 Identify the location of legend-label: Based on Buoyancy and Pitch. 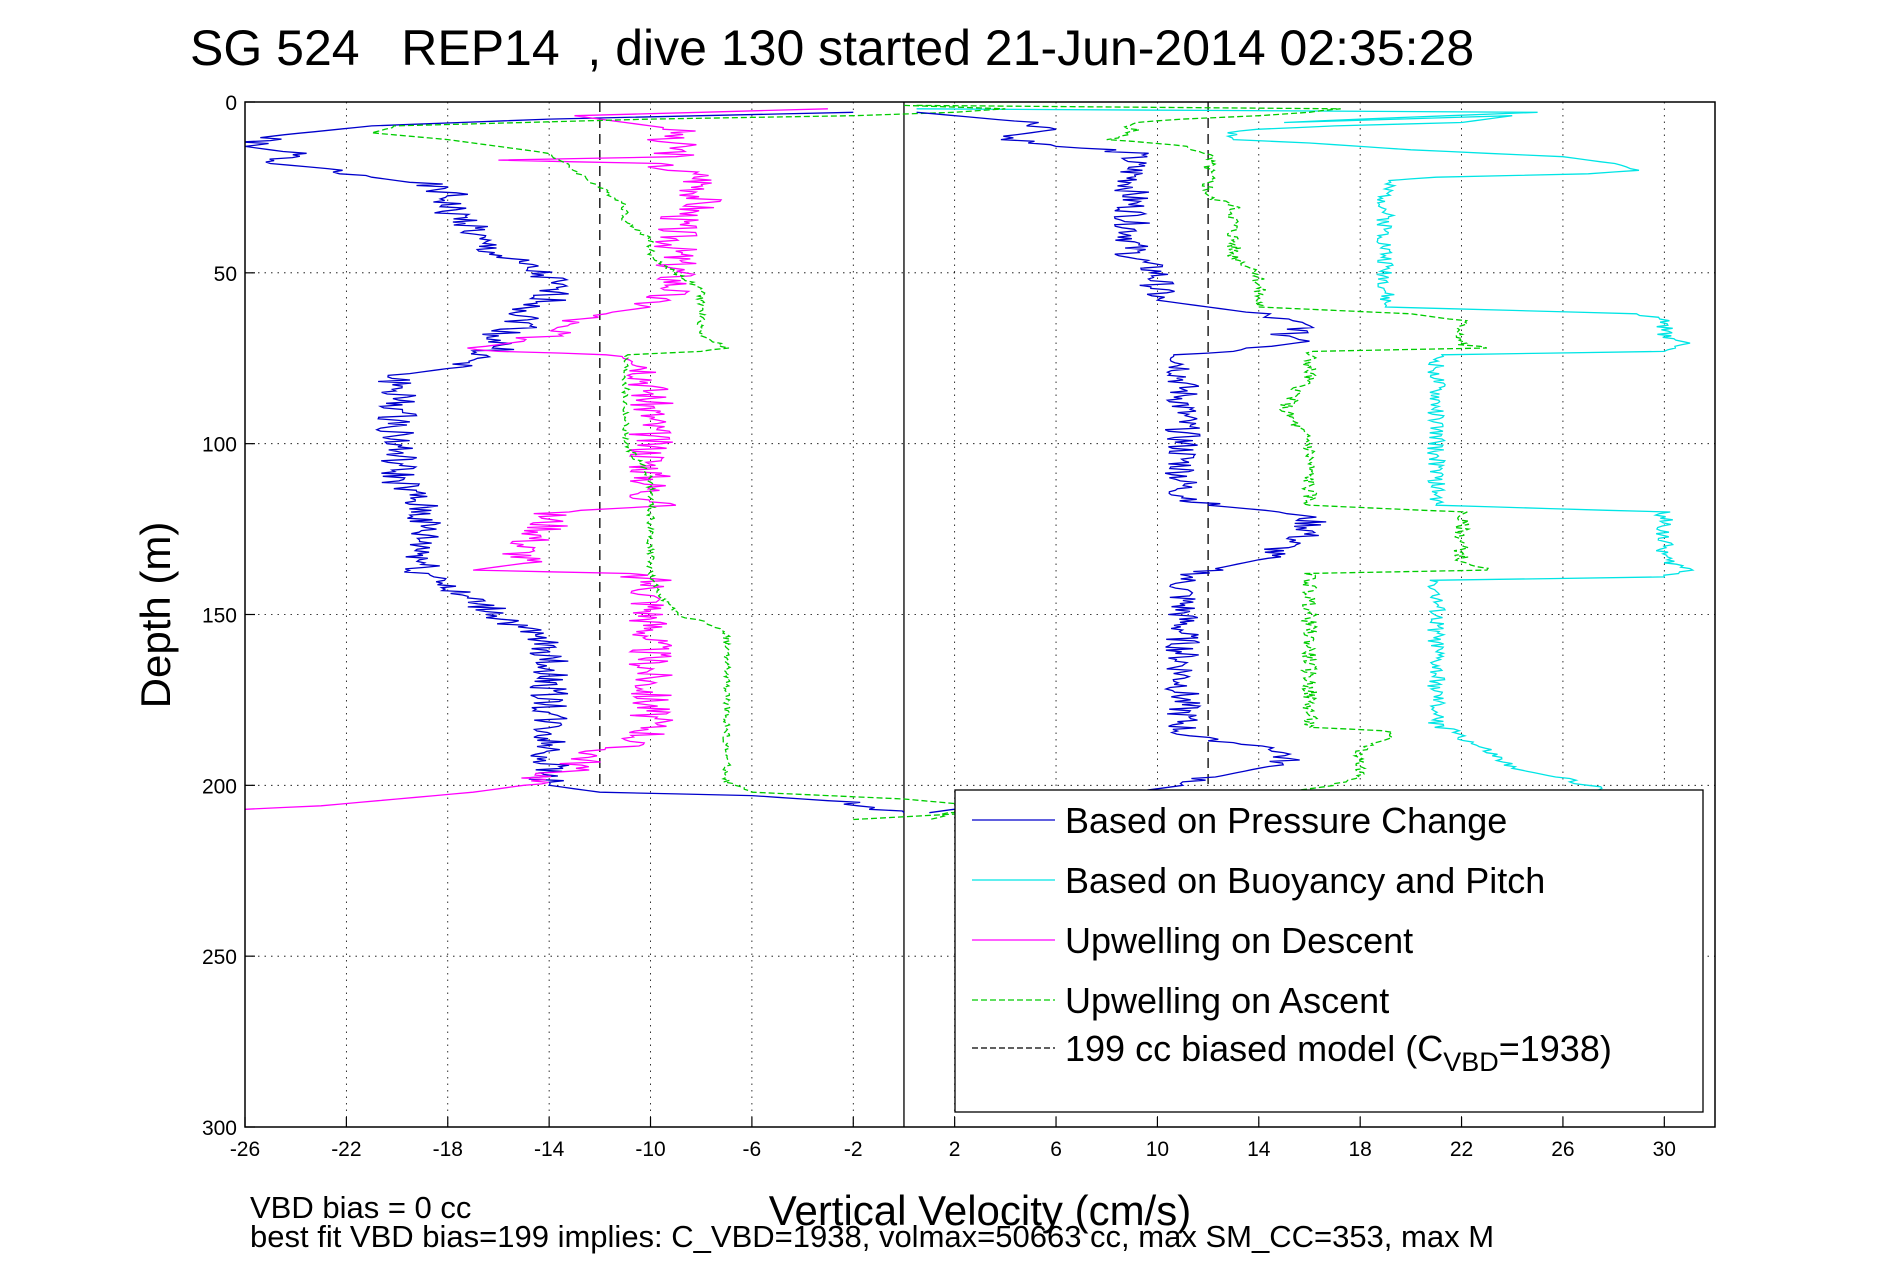
(1305, 880).